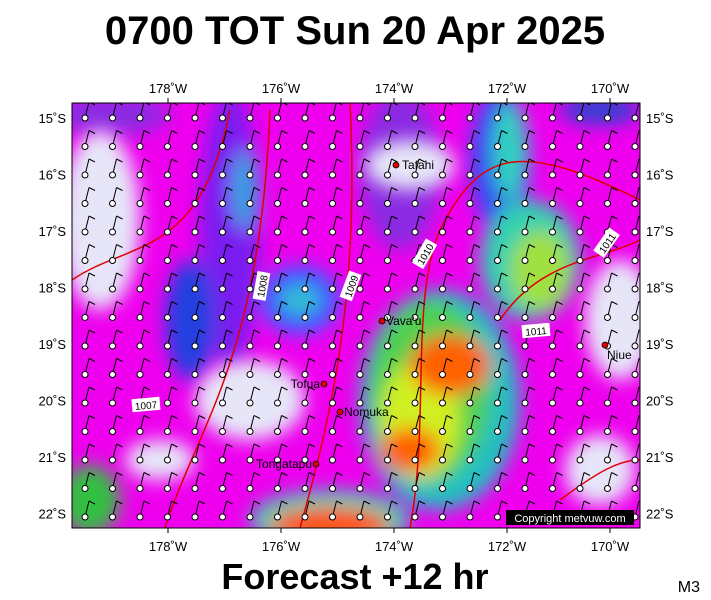 The image size is (711, 600). What do you see at coordinates (146, 404) in the screenshot?
I see `isobar-label-group: 1007` at bounding box center [146, 404].